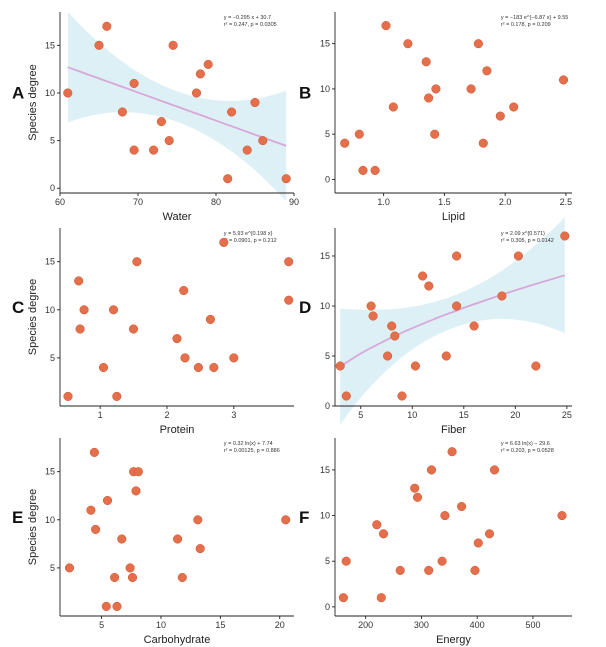 The image size is (606, 647). What do you see at coordinates (421, 625) in the screenshot?
I see `x-tick-label: 300` at bounding box center [421, 625].